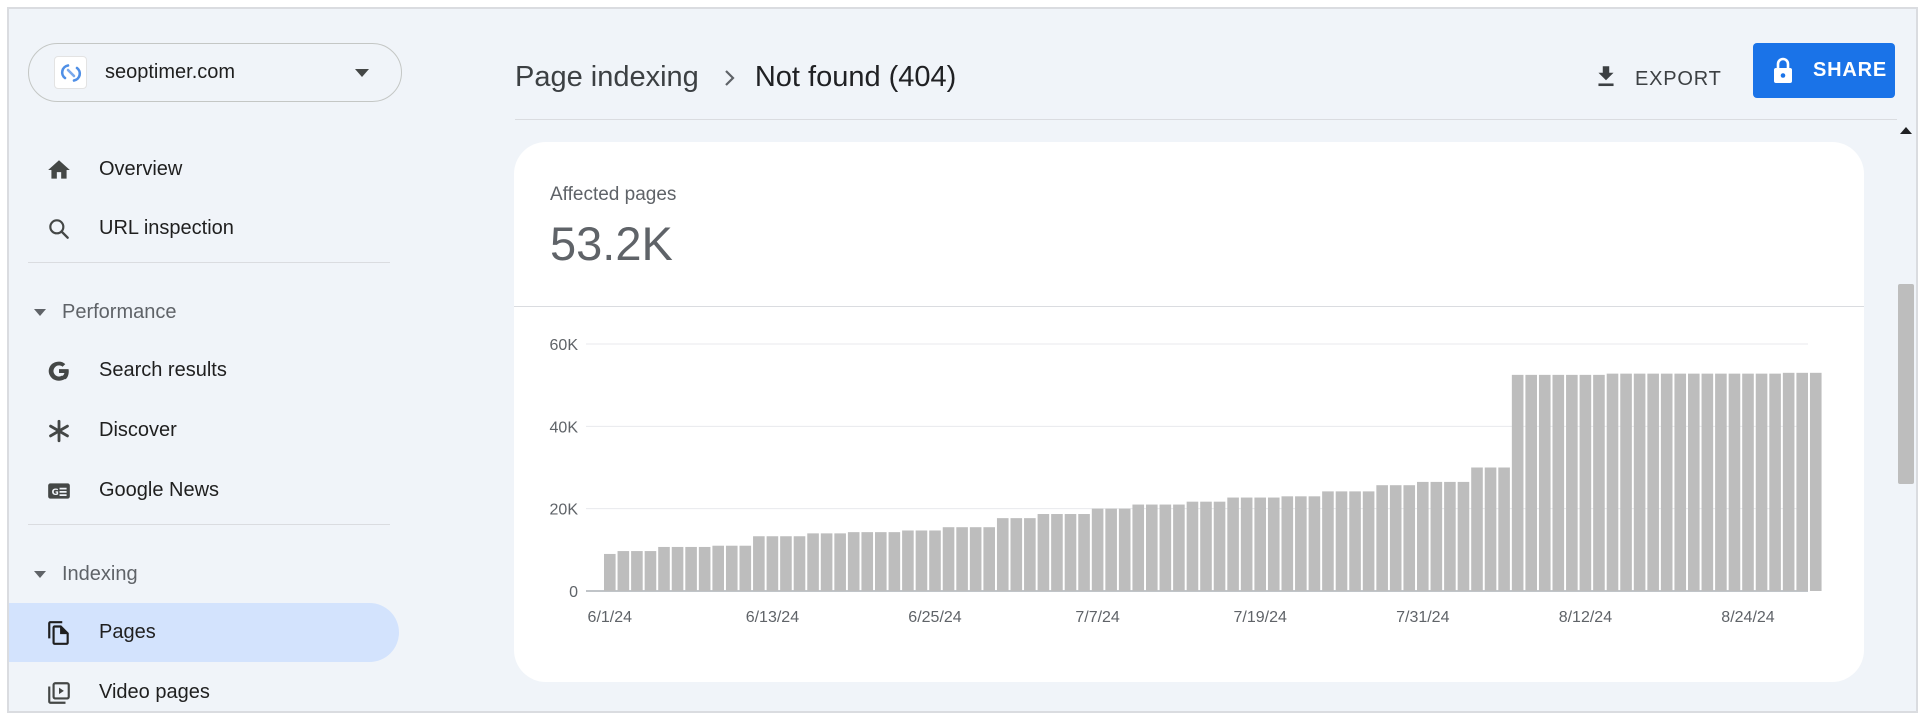 This screenshot has width=1930, height=720. I want to click on sidebar-item-search-results: Search results, so click(204, 370).